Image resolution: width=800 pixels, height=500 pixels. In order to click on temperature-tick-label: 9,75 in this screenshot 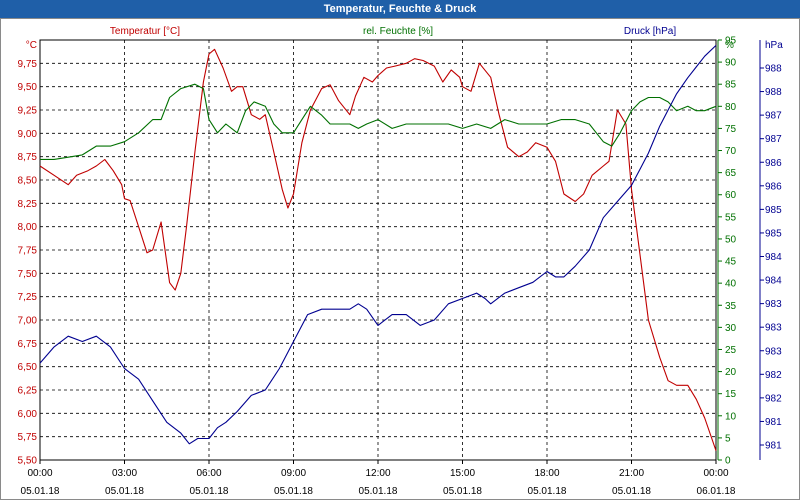, I will do `click(28, 64)`.